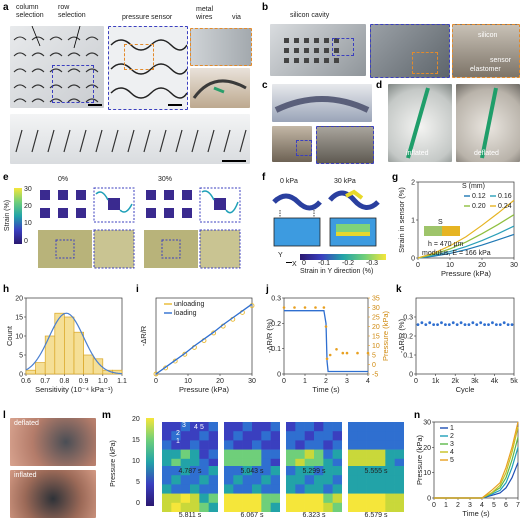 The height and width of the screenshot is (522, 524). I want to click on metal-wire-photo, so click(221, 47).